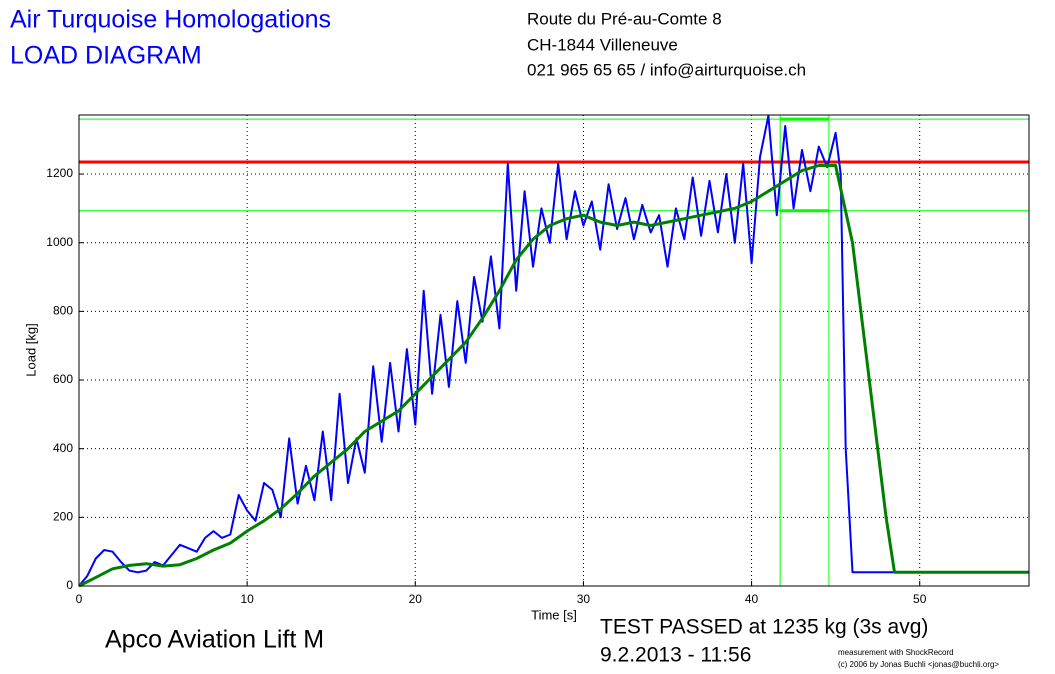 This screenshot has height=674, width=1055. Describe the element at coordinates (675, 655) in the screenshot. I see `date: 9.2.2013 - 11:56` at that location.